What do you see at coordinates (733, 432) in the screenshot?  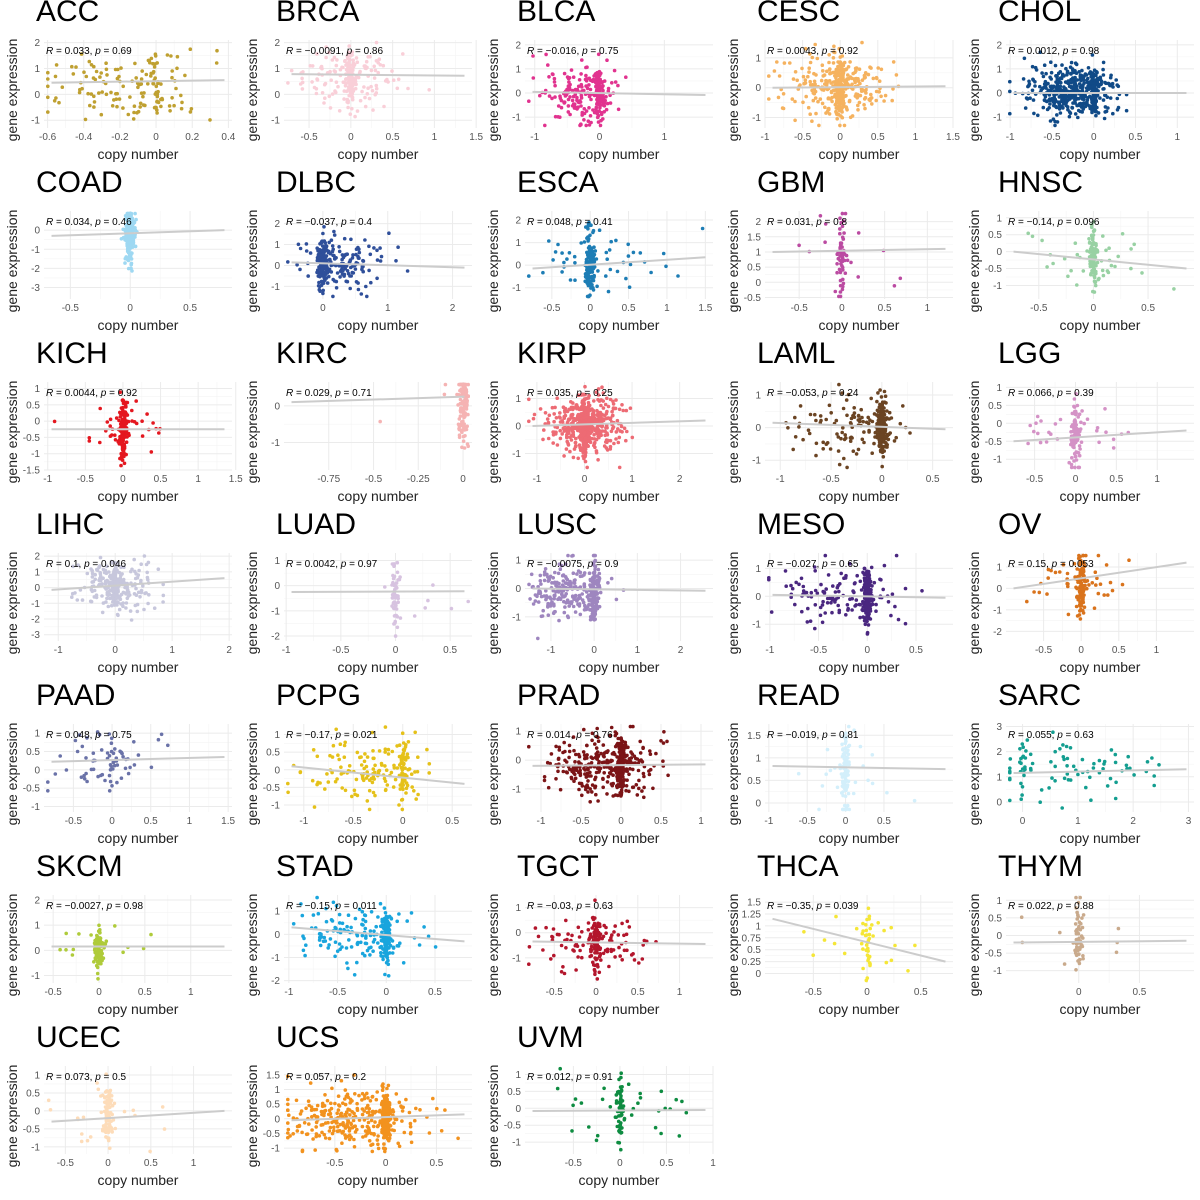 I see `y-axis-label: gene expression` at bounding box center [733, 432].